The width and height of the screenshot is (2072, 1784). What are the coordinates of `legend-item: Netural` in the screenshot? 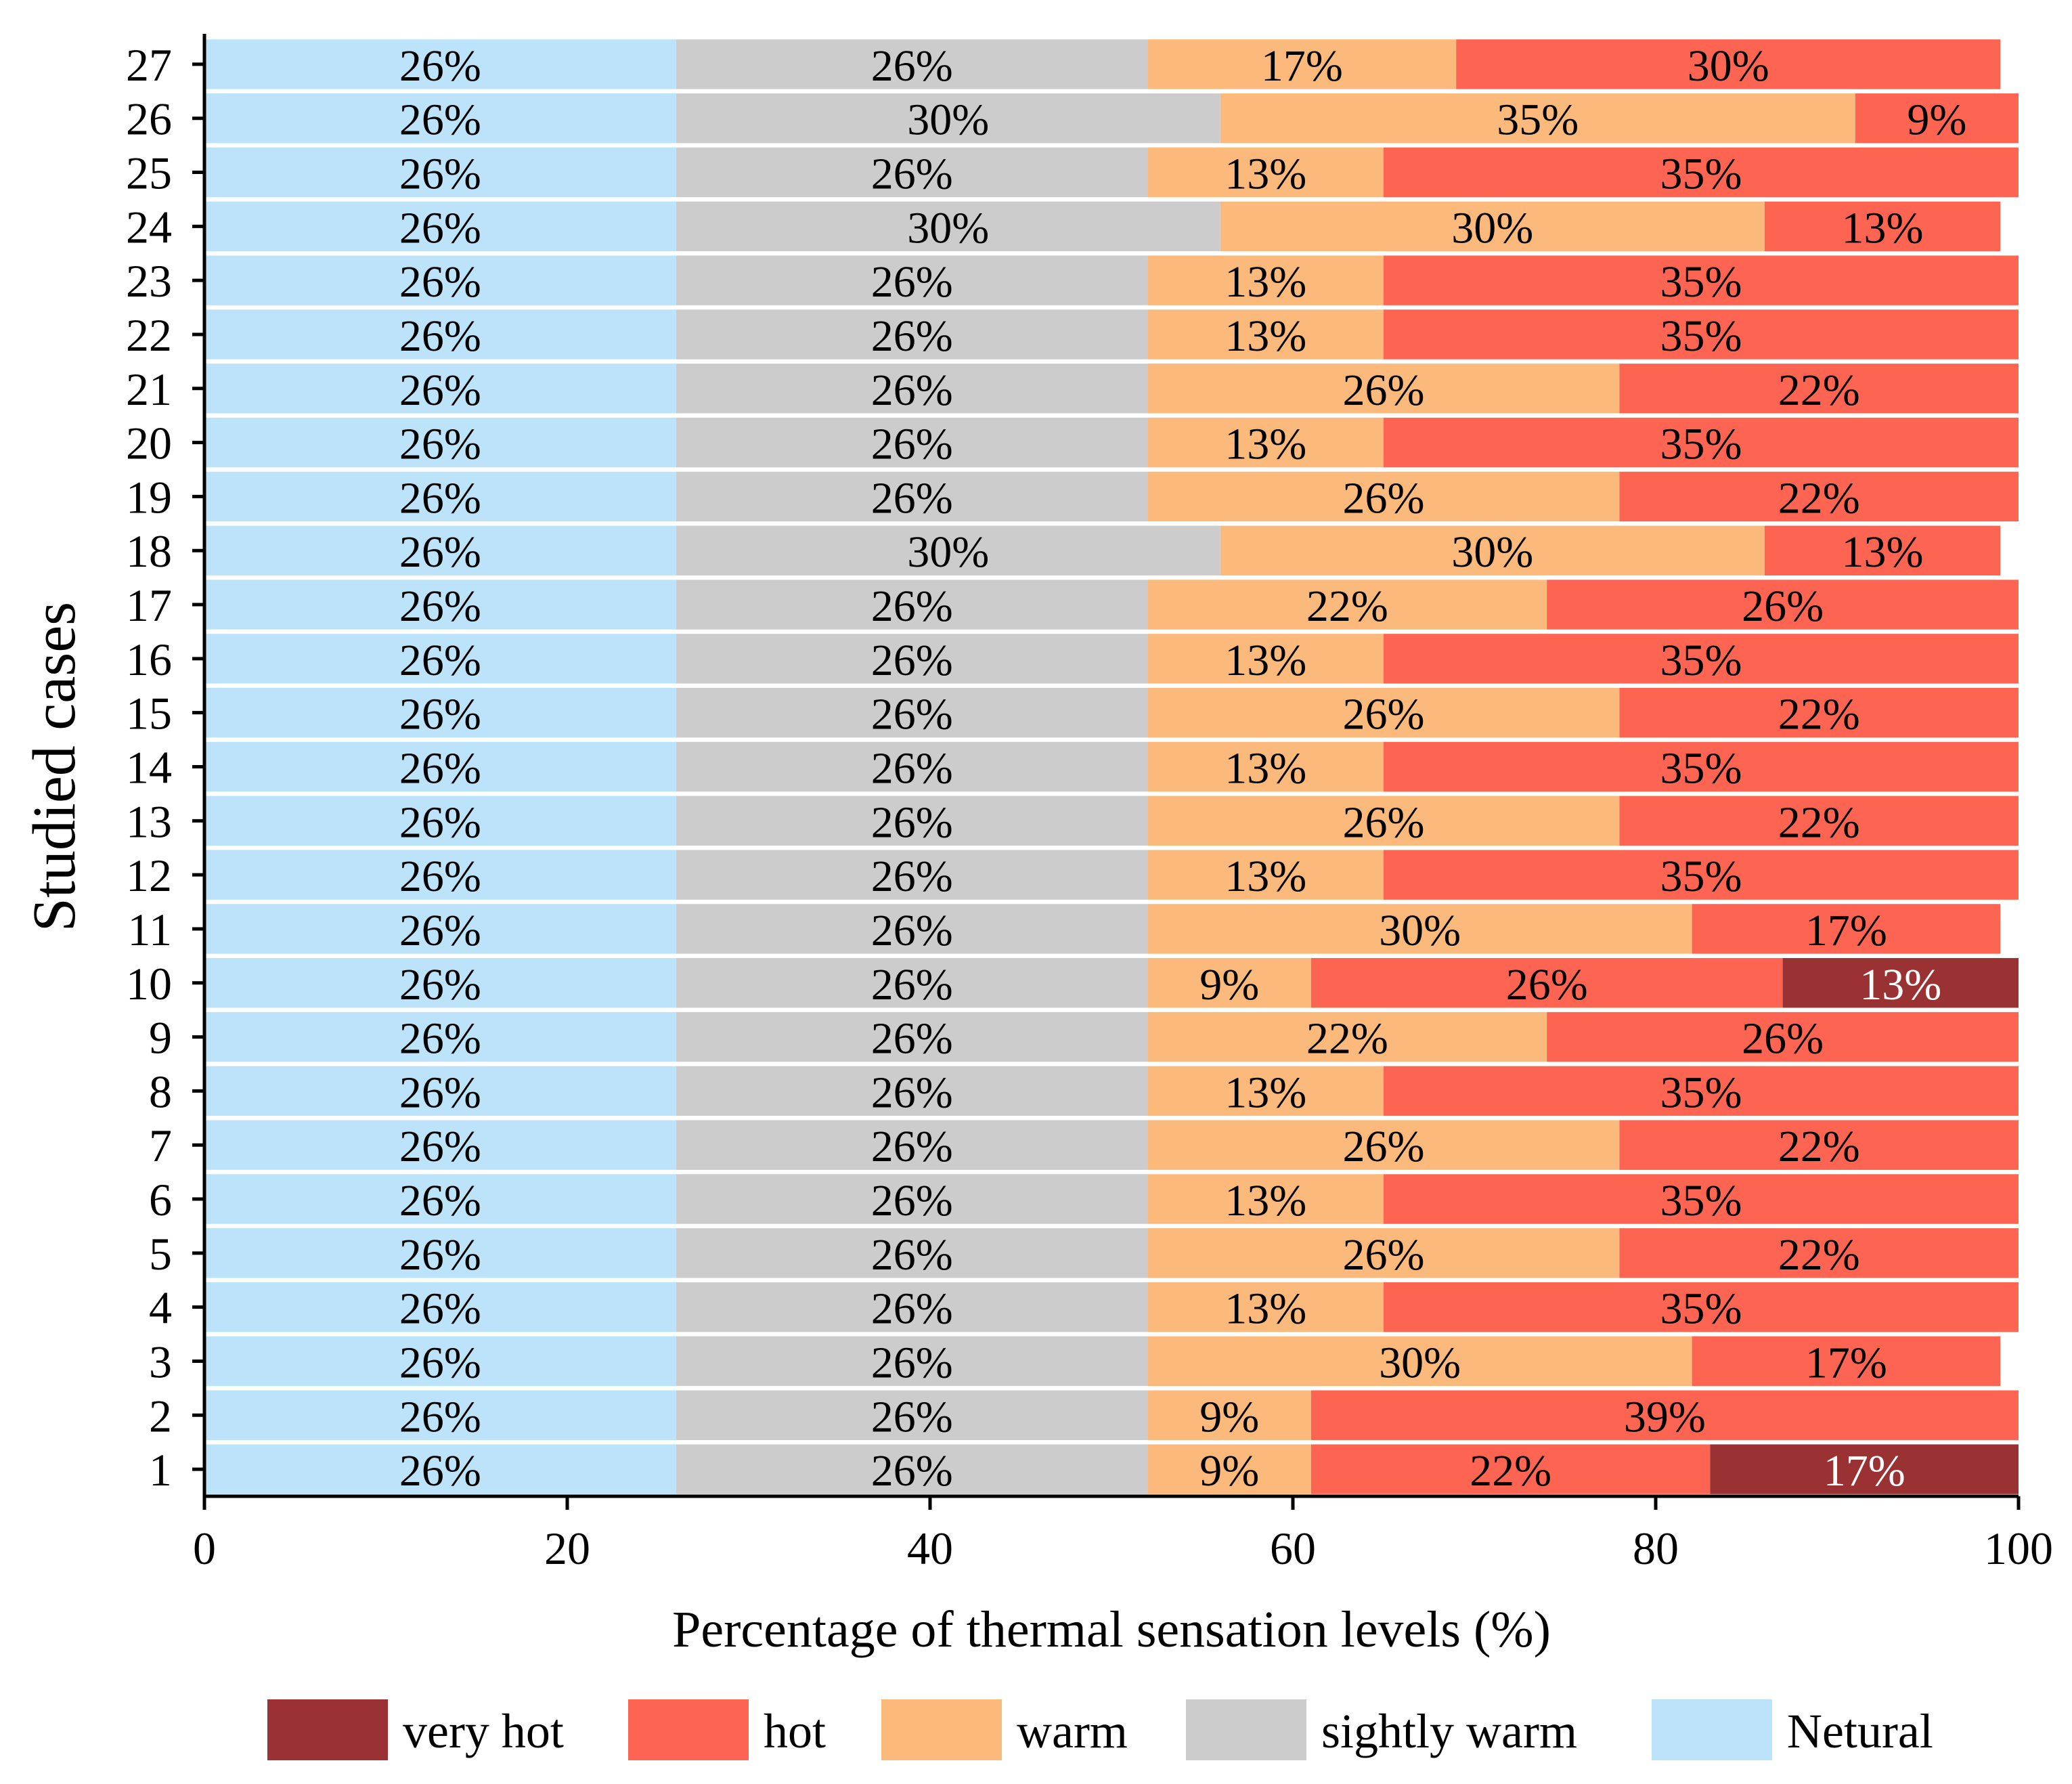 It's located at (1792, 1729).